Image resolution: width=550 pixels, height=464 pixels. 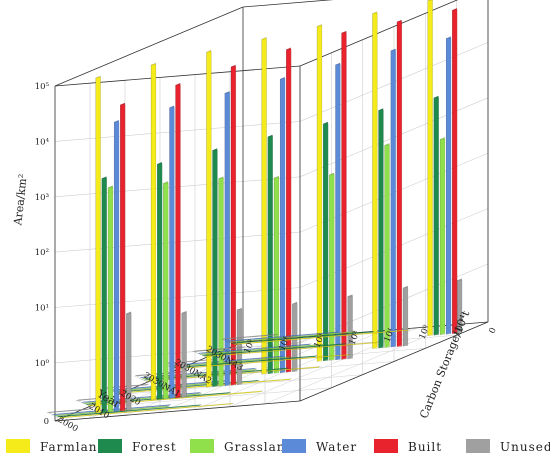 I want to click on y-axis-title: Area/km², so click(x=20, y=200).